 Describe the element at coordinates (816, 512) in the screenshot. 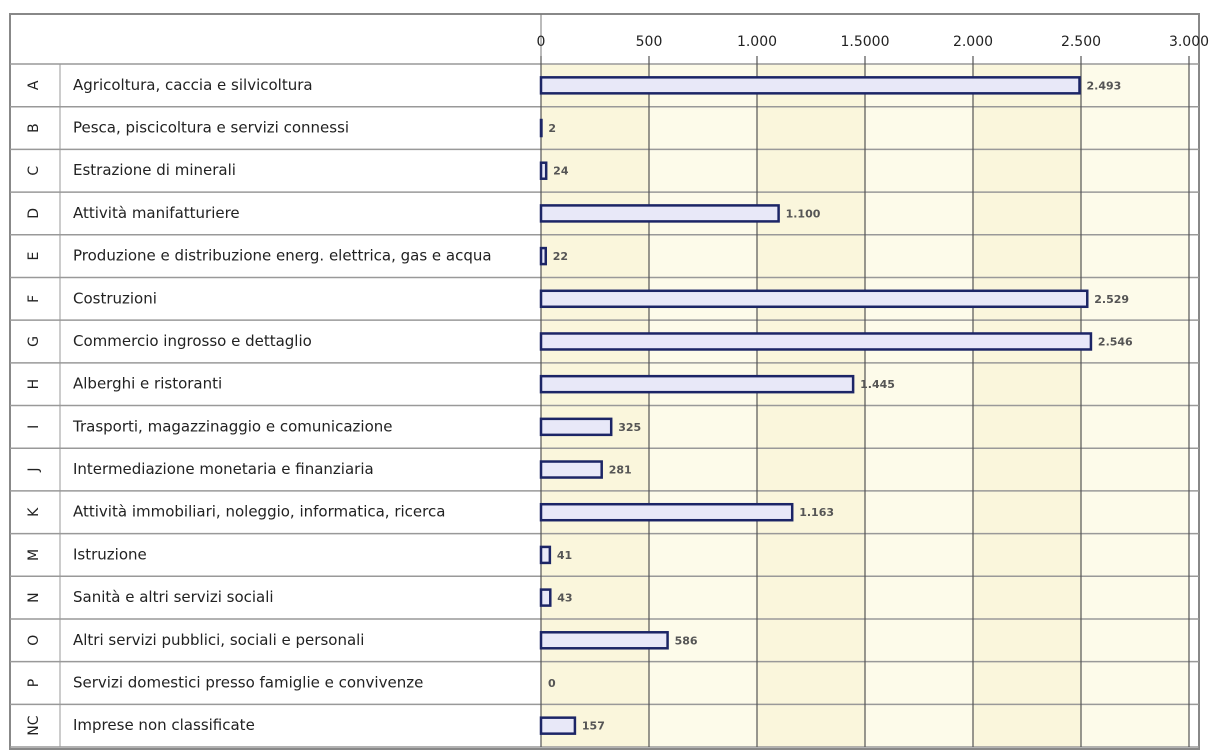

I see `value-label: 1.163` at that location.